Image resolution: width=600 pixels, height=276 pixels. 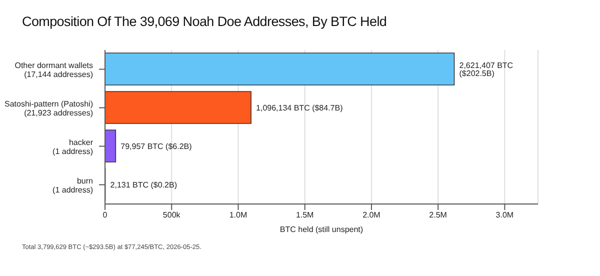 What do you see at coordinates (438, 215) in the screenshot?
I see `x-tick-label: 2.5M` at bounding box center [438, 215].